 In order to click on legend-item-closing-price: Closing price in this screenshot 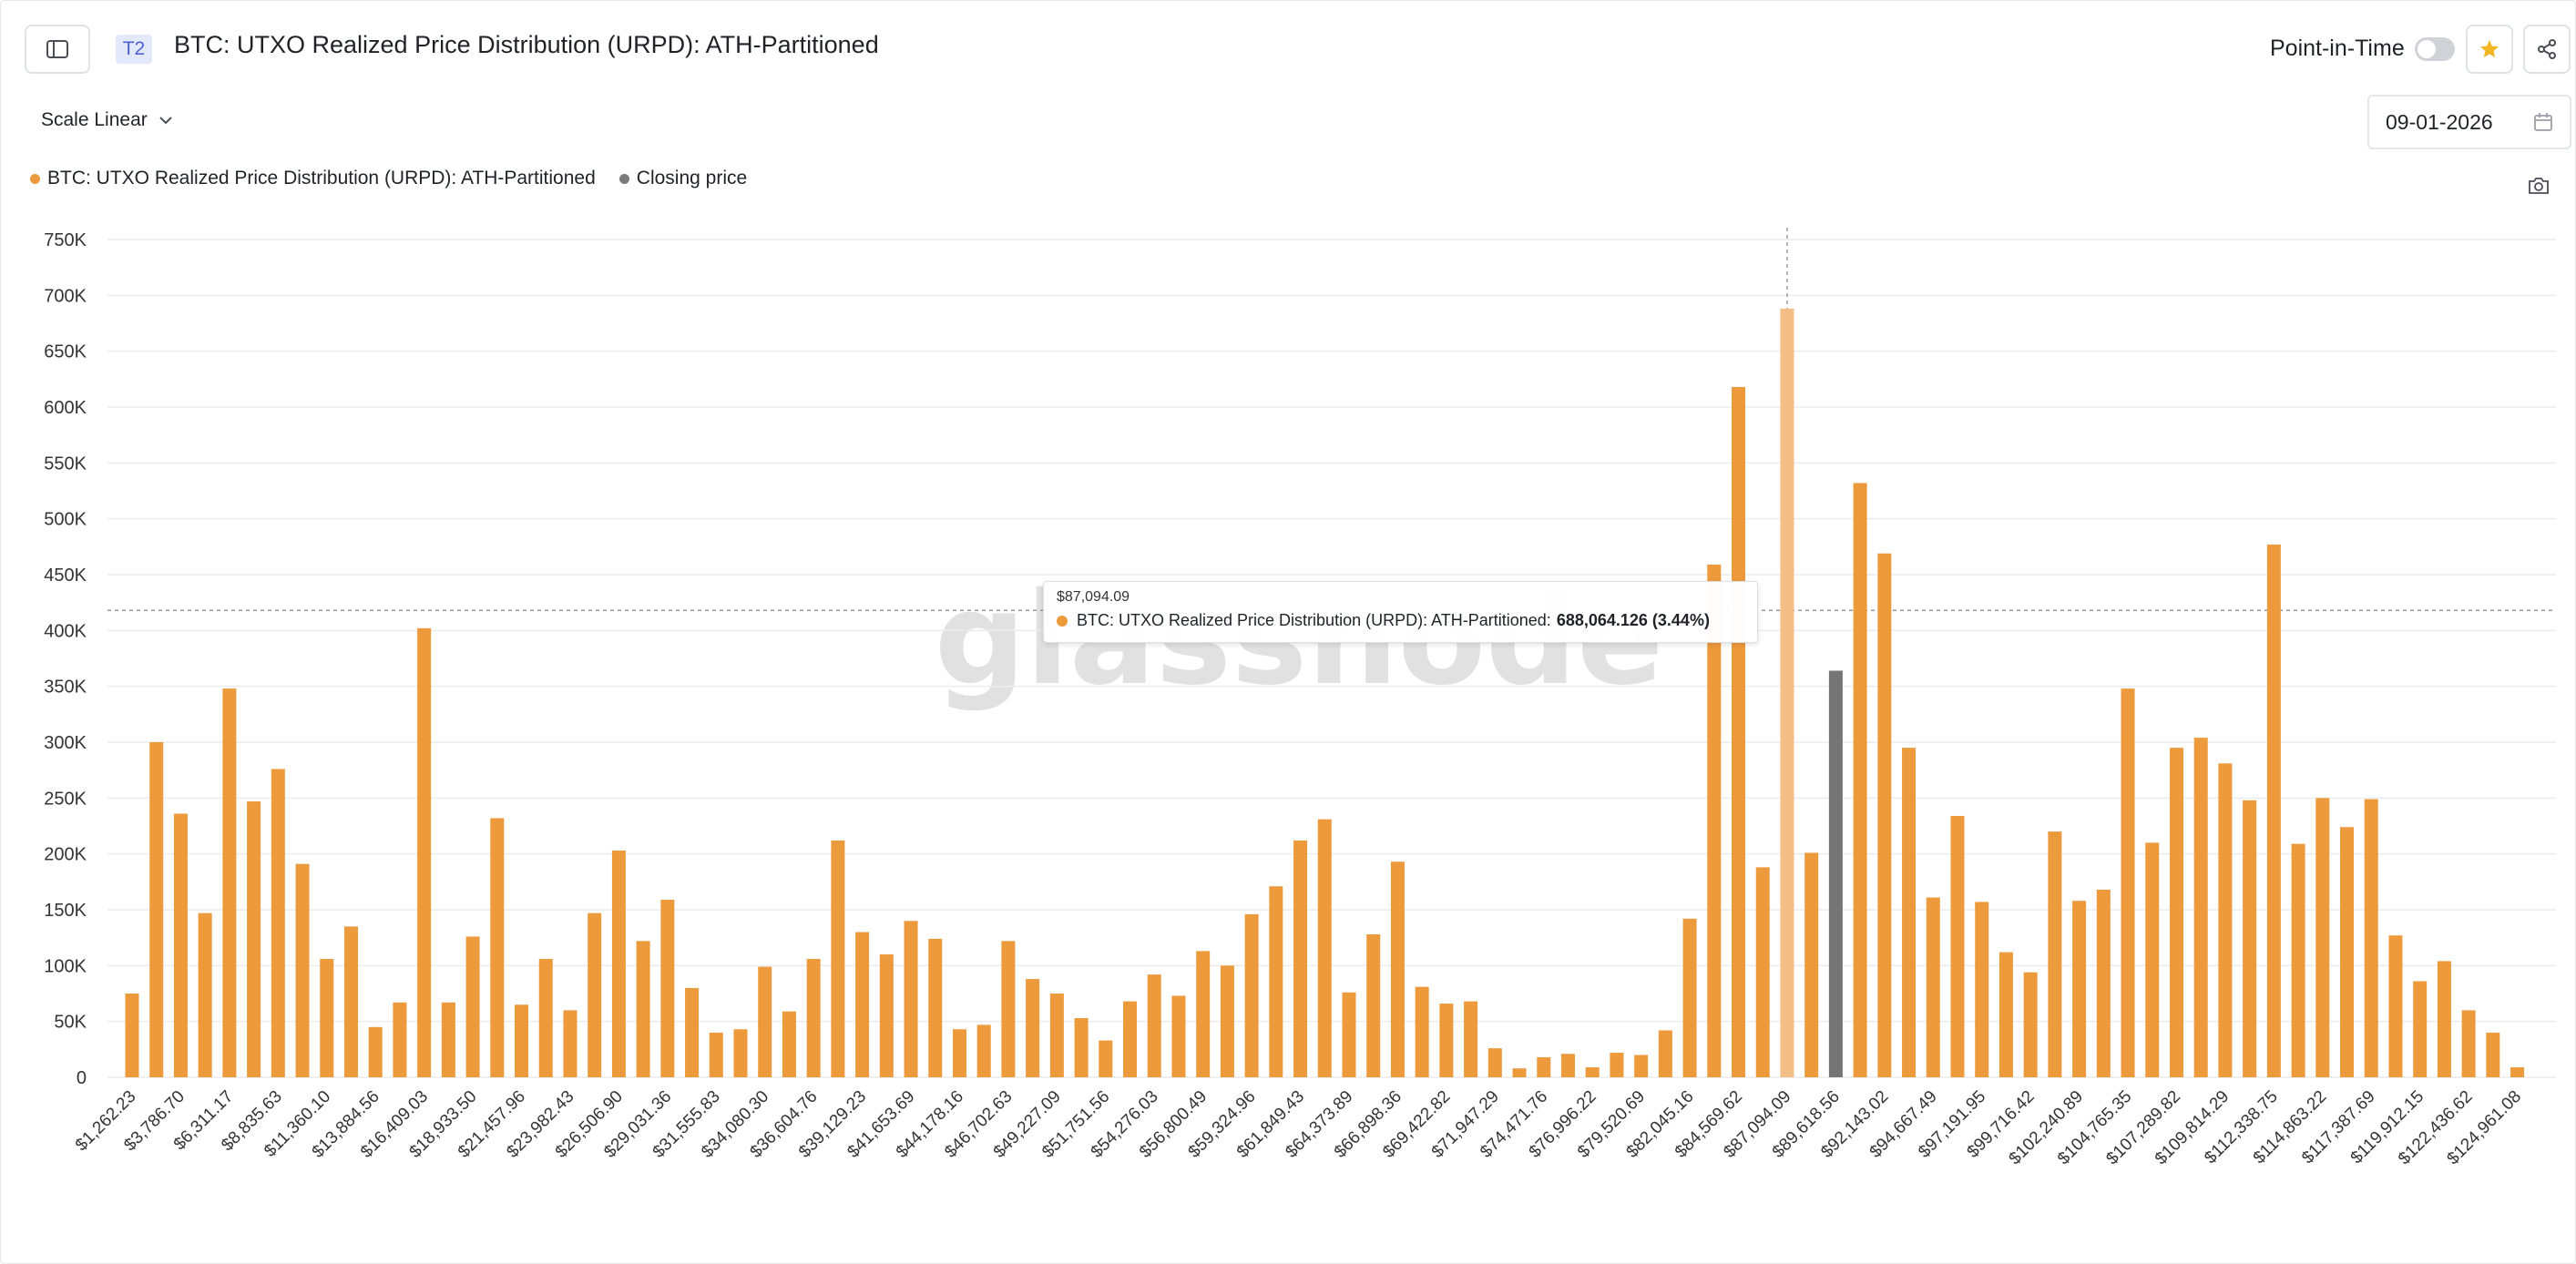, I will do `click(682, 178)`.